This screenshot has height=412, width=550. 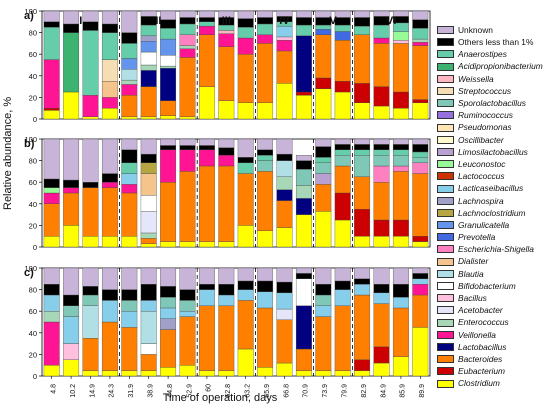 I want to click on legend-item: Anaerostipes, so click(x=493, y=54).